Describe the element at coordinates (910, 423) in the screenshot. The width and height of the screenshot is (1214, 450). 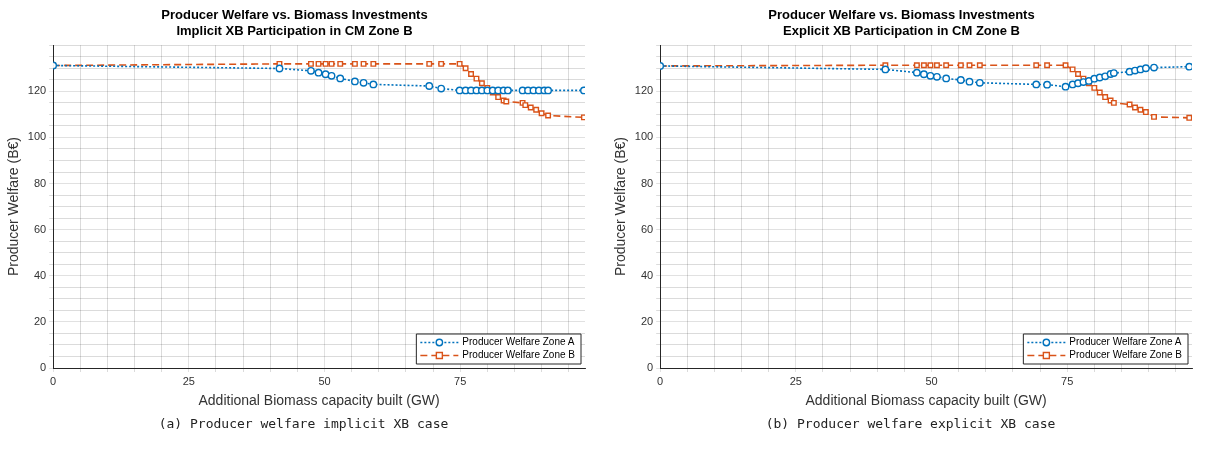
I see `text: (b) Producer welfare explicit XB case` at that location.